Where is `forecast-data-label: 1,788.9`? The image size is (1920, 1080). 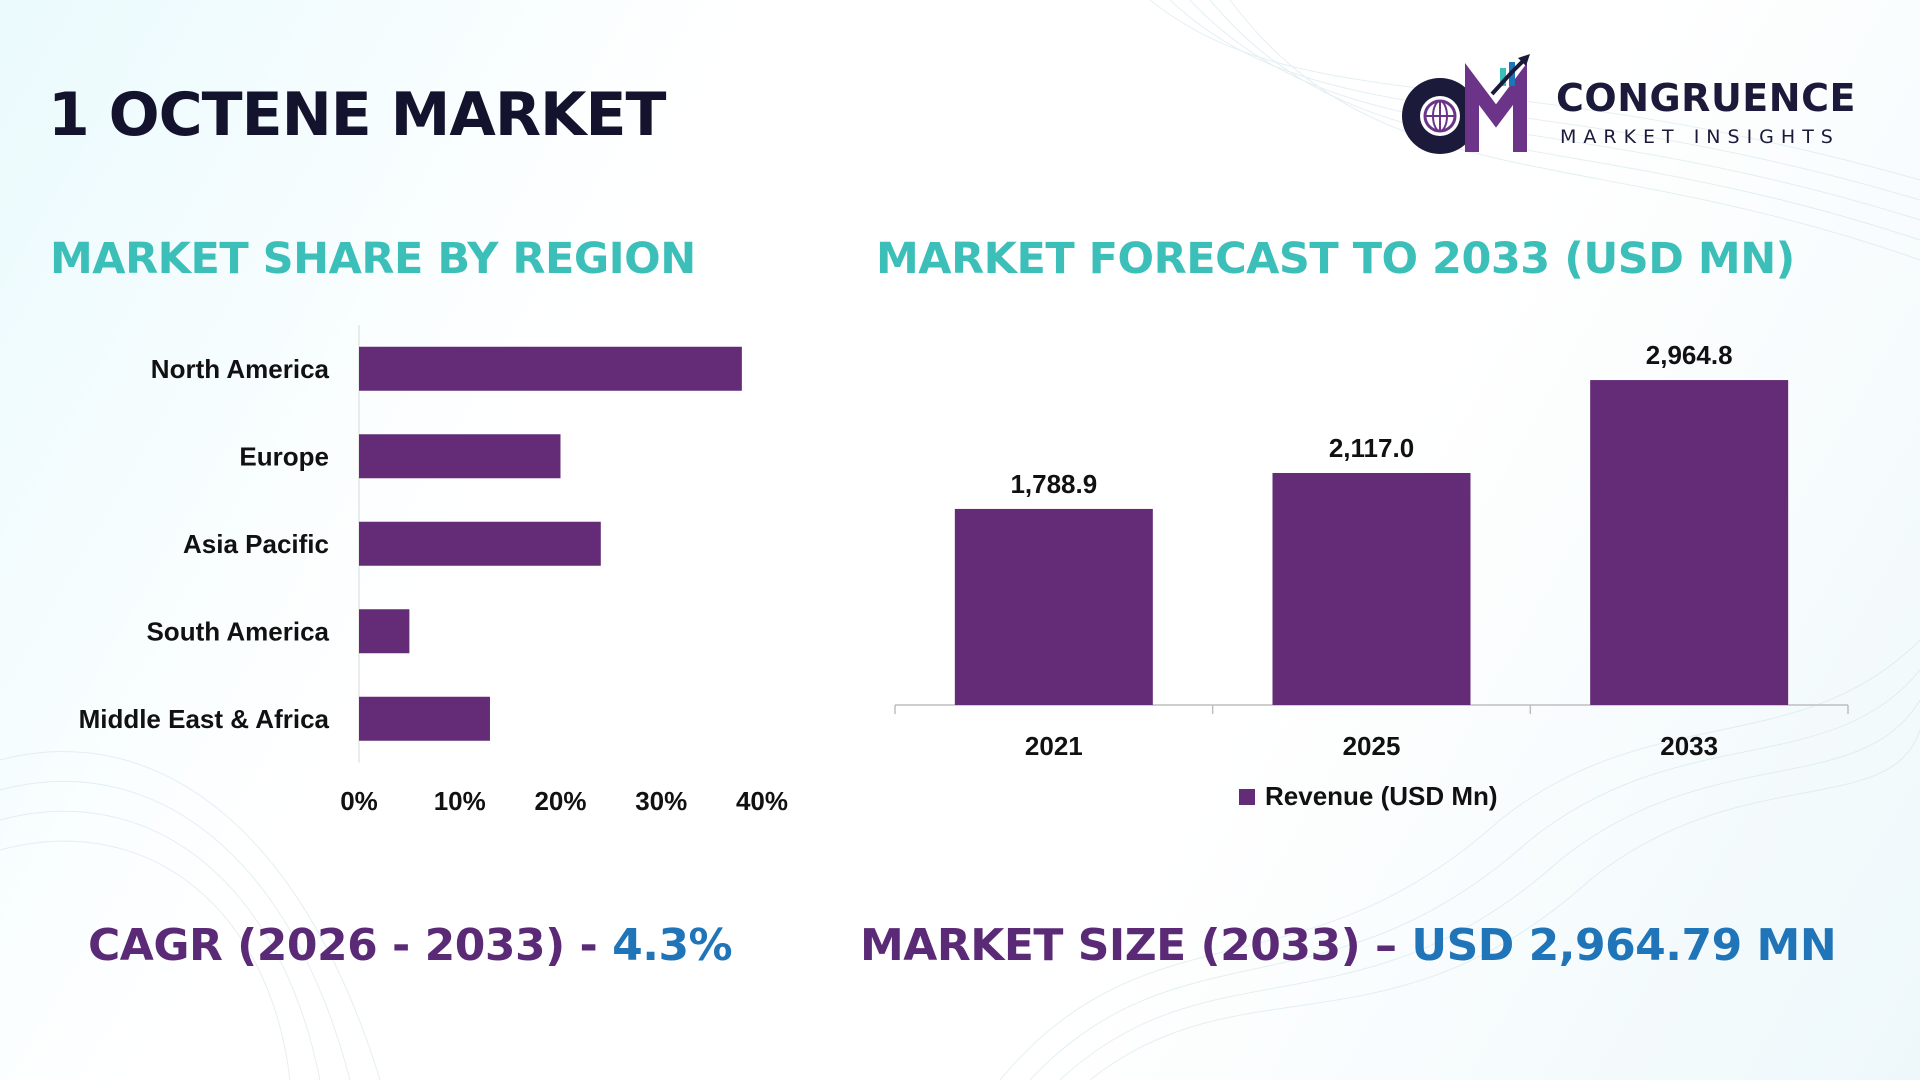 forecast-data-label: 1,788.9 is located at coordinates (1053, 484).